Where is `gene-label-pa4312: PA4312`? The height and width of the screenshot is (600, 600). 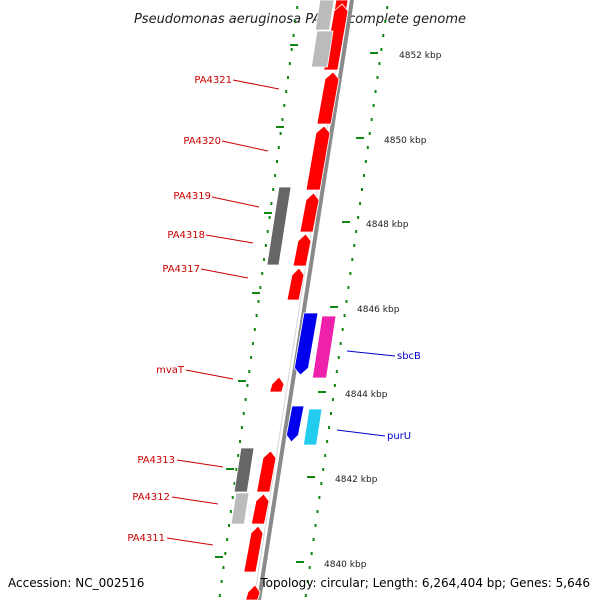 gene-label-pa4312: PA4312 is located at coordinates (151, 497).